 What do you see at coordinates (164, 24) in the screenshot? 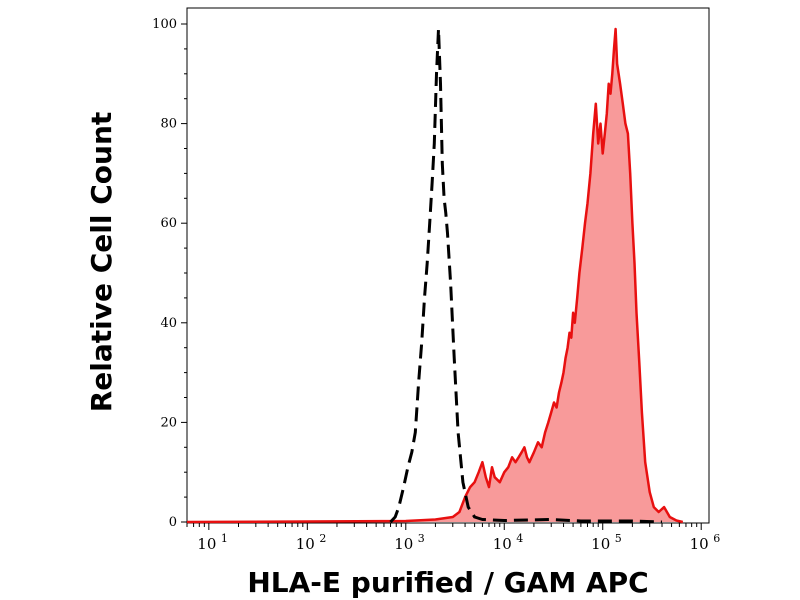
I see `y-tick-label: 100` at bounding box center [164, 24].